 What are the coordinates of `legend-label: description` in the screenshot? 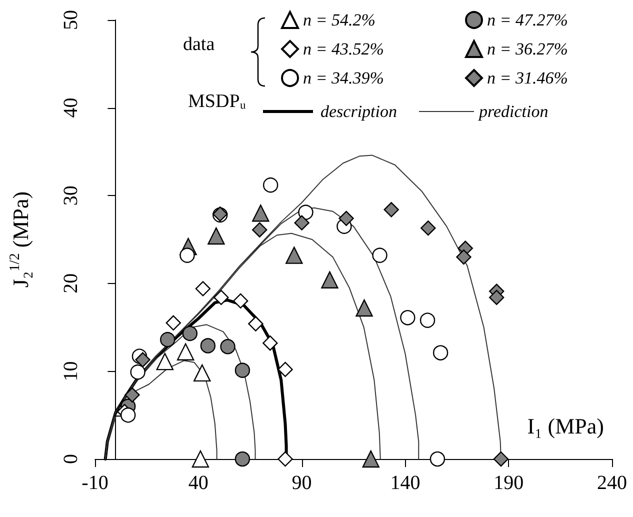 It's located at (358, 111).